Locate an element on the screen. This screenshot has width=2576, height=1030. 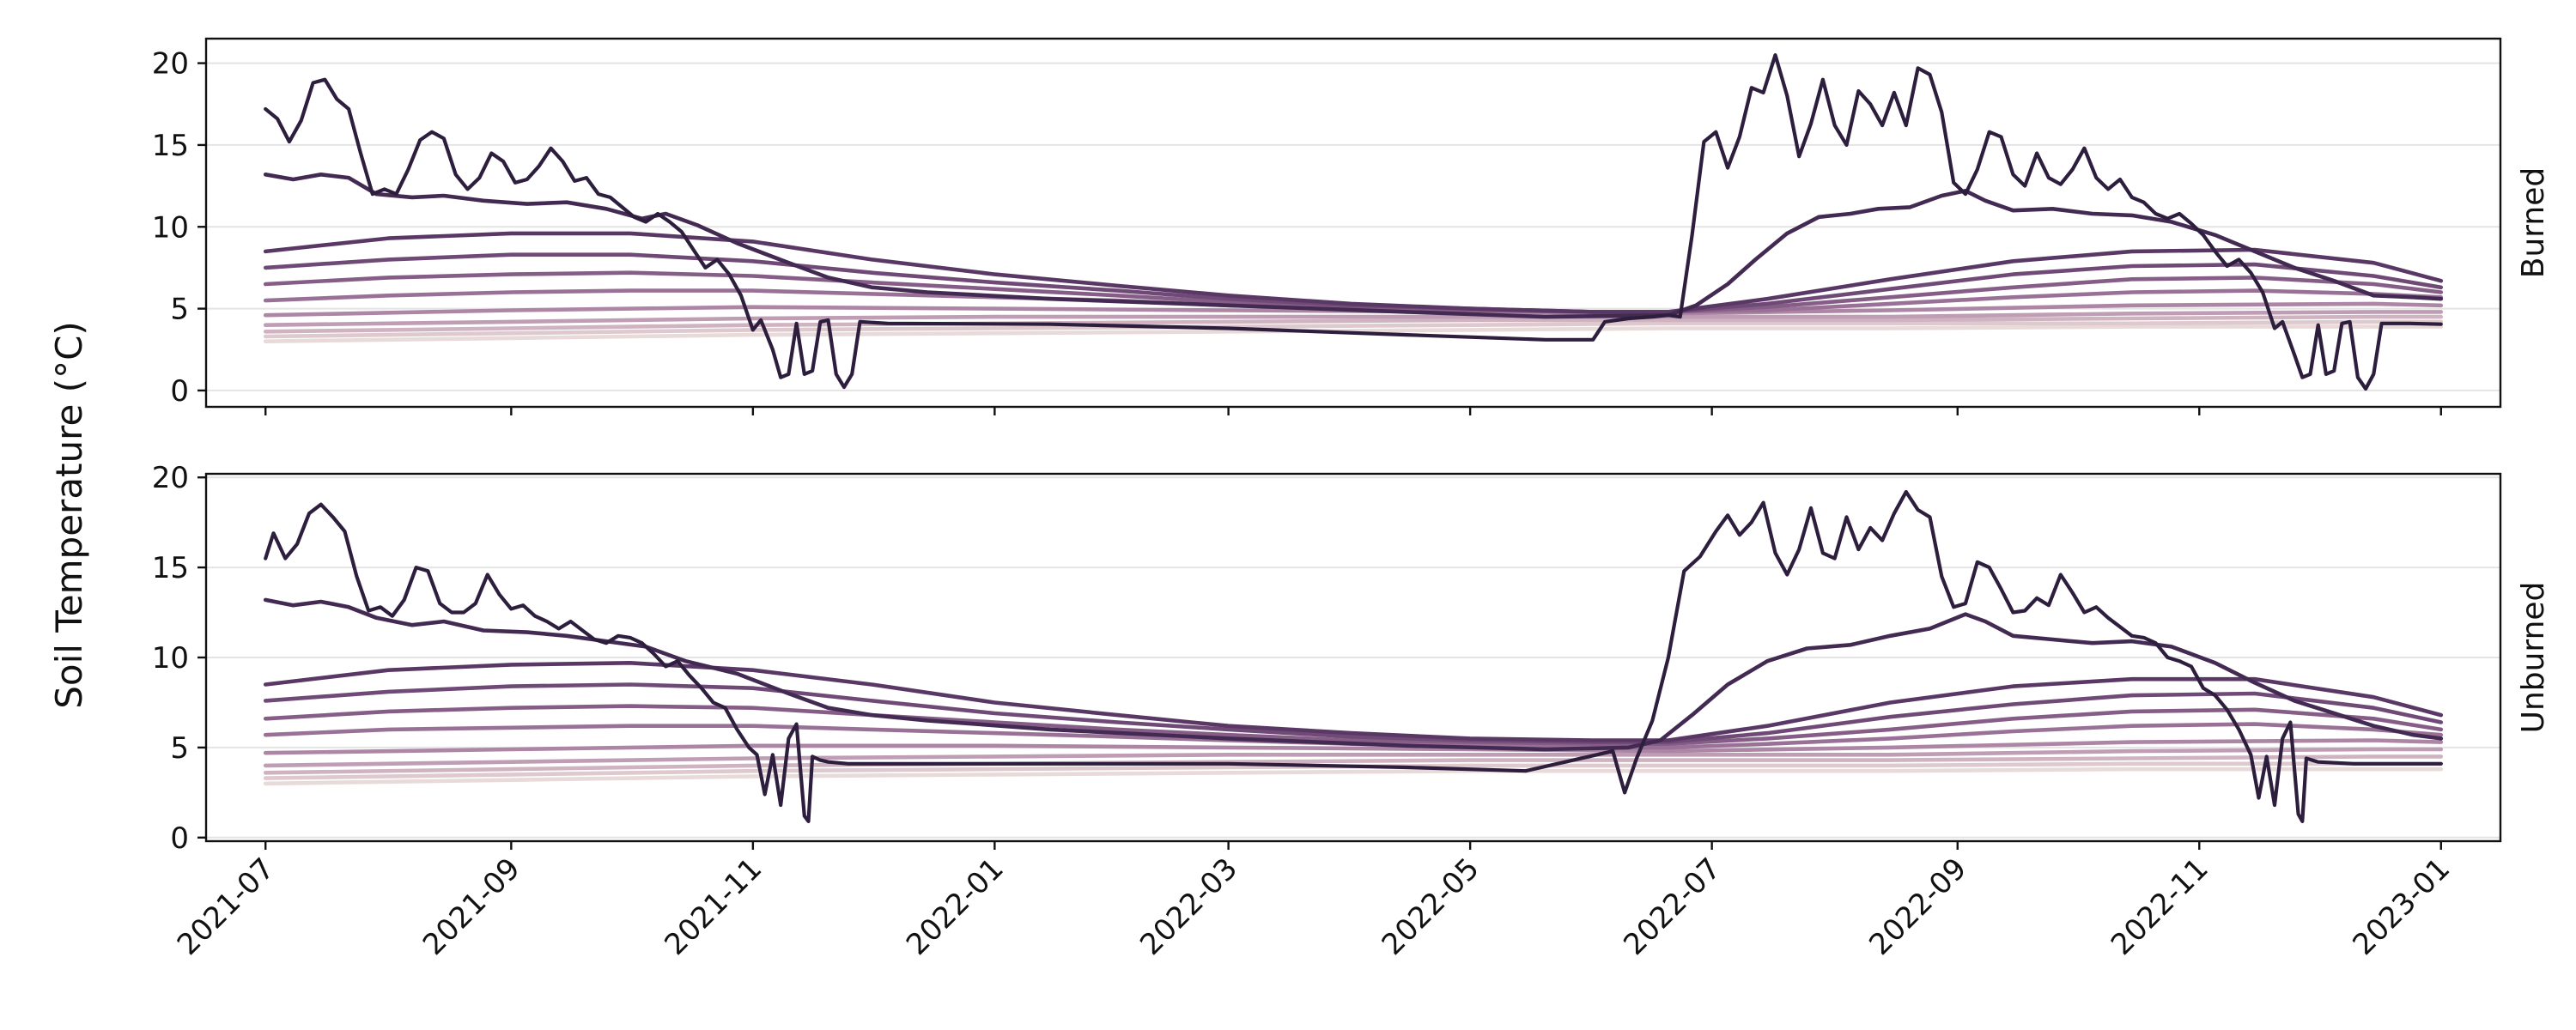
facet-label: Unburned is located at coordinates (2533, 658).